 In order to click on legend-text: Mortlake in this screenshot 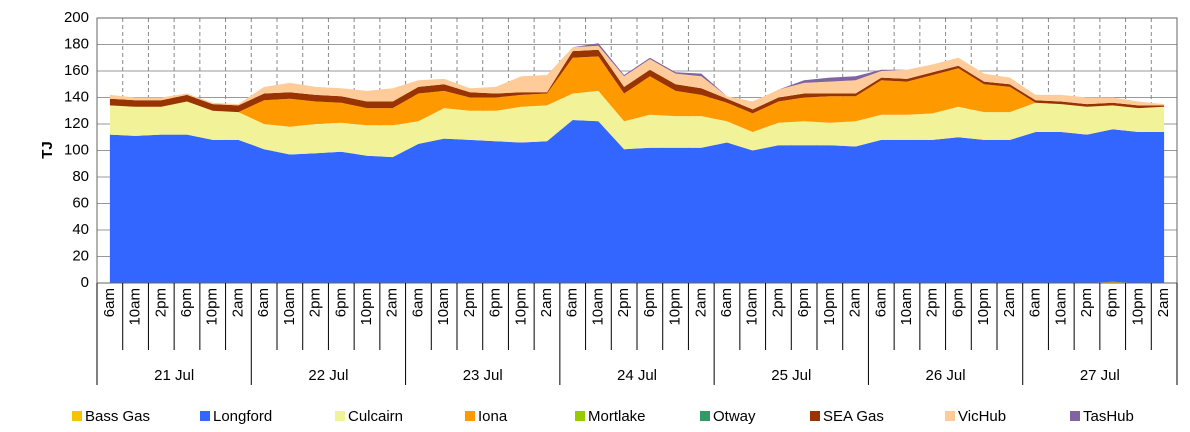, I will do `click(617, 416)`.